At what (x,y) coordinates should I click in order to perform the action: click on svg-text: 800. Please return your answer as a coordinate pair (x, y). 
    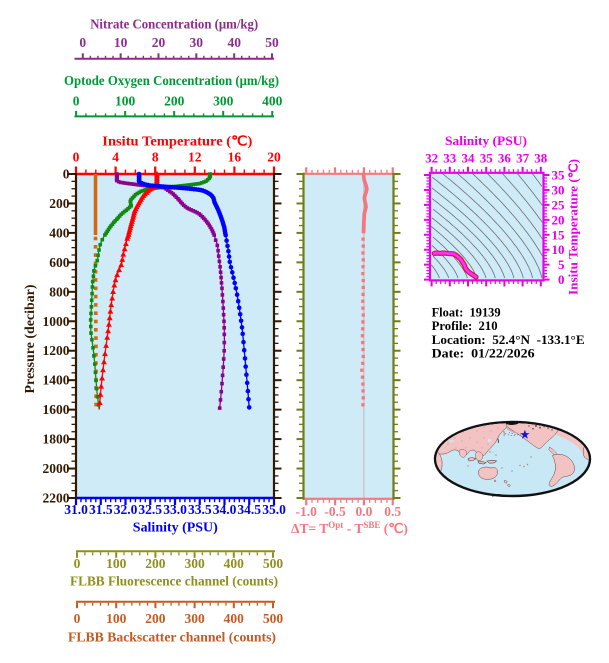
    Looking at the image, I should click on (59, 291).